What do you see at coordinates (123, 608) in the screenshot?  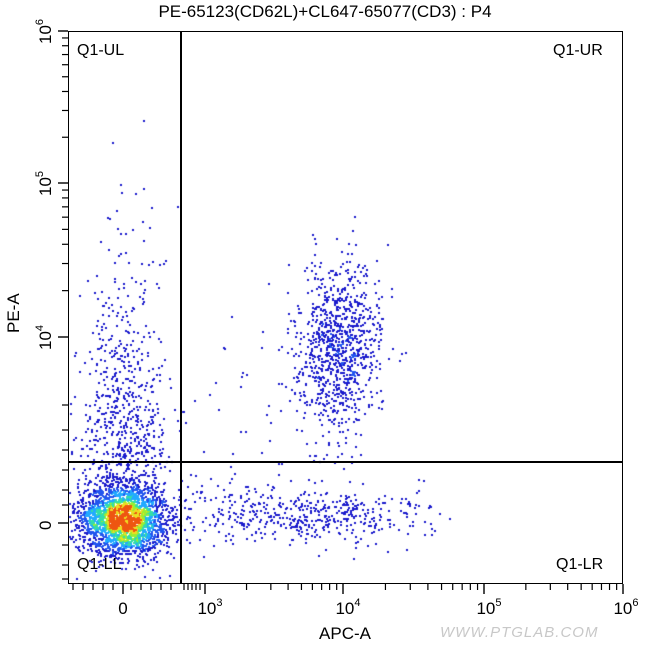 I see `x-tick-0: 0` at bounding box center [123, 608].